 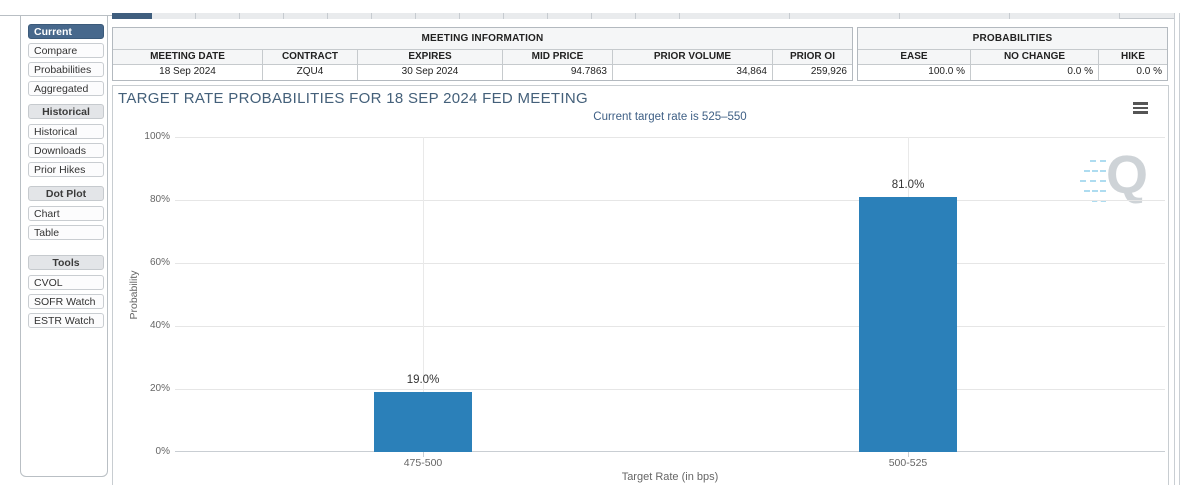 What do you see at coordinates (66, 213) in the screenshot?
I see `sidebar-item-chart: Chart` at bounding box center [66, 213].